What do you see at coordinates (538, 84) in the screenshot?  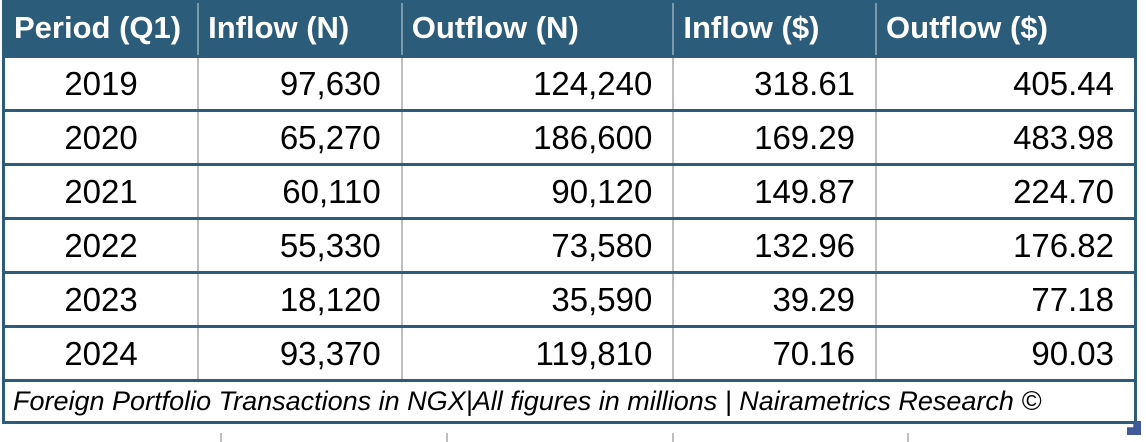 I see `cell-outflow-n: 124,240` at bounding box center [538, 84].